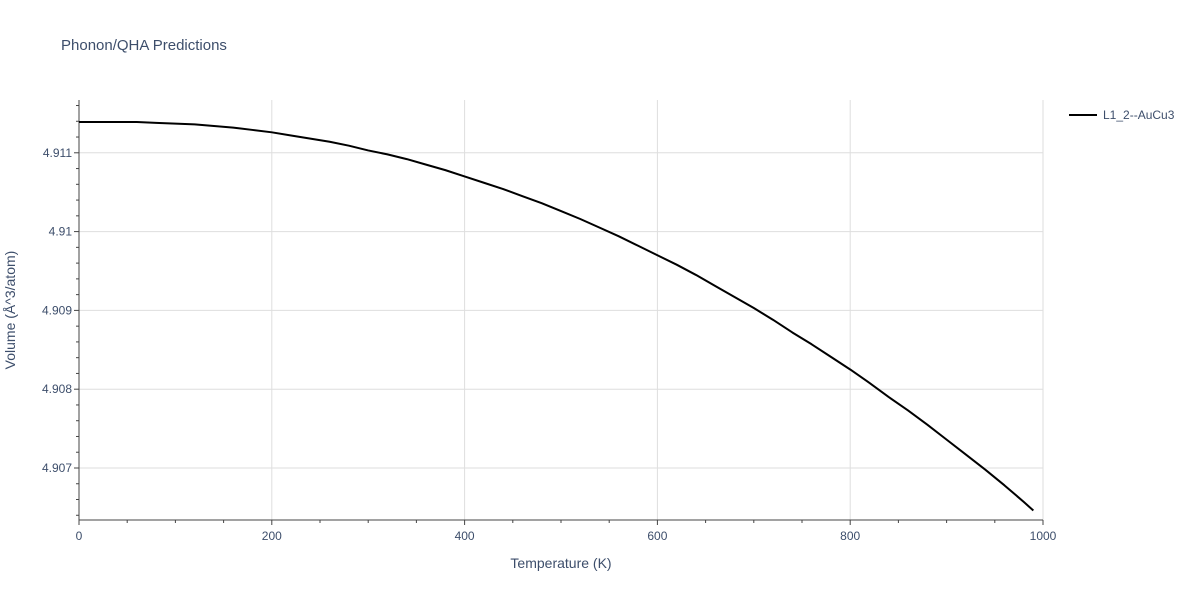 This screenshot has height=600, width=1200. Describe the element at coordinates (57, 310) in the screenshot. I see `y-tick-label: 4.909` at that location.